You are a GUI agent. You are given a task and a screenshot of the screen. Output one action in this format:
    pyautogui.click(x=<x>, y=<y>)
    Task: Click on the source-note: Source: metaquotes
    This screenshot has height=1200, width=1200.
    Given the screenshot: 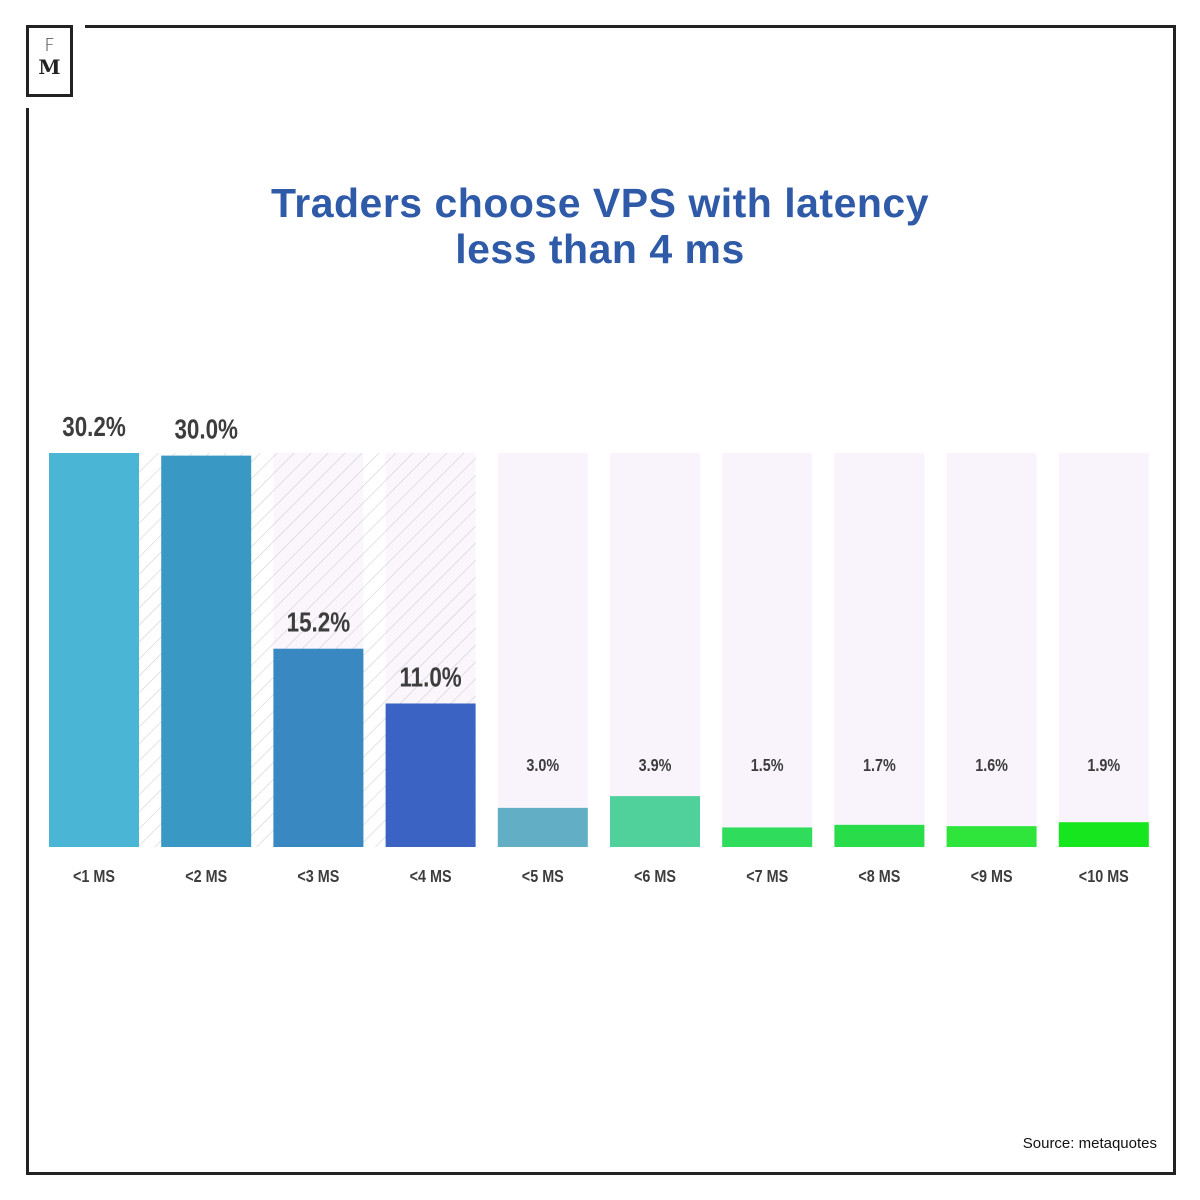 What is the action you would take?
    pyautogui.click(x=1089, y=1143)
    